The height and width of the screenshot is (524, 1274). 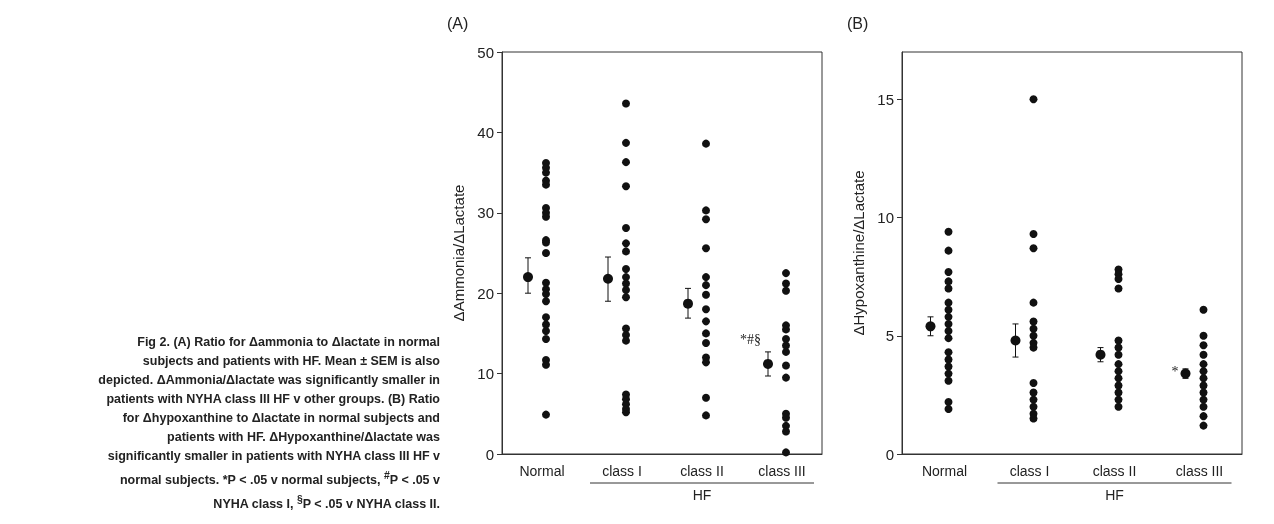 I want to click on y-tick-label: 50, so click(x=485, y=52).